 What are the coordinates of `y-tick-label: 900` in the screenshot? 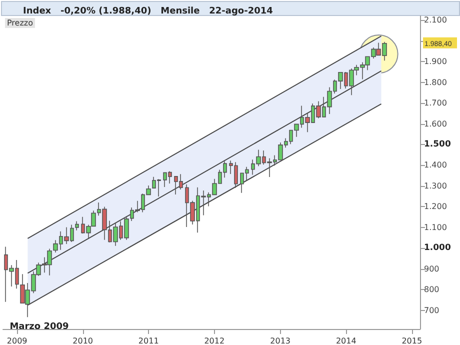 It's located at (432, 269).